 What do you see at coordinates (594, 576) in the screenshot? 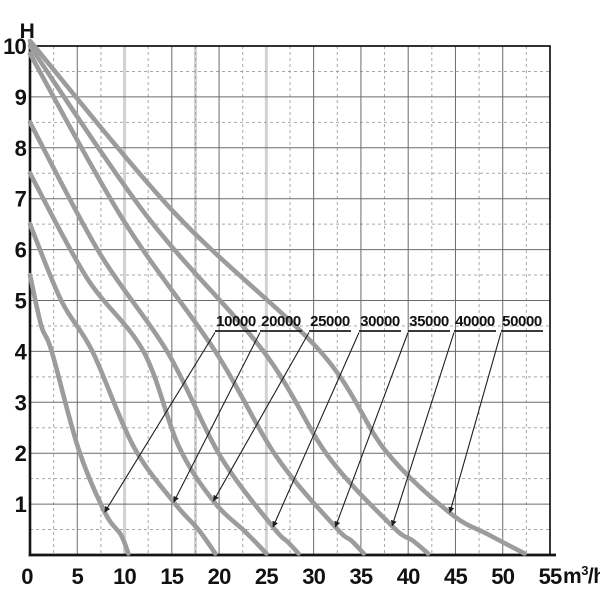
I see `x-axis-unit-suffix: /h` at bounding box center [594, 576].